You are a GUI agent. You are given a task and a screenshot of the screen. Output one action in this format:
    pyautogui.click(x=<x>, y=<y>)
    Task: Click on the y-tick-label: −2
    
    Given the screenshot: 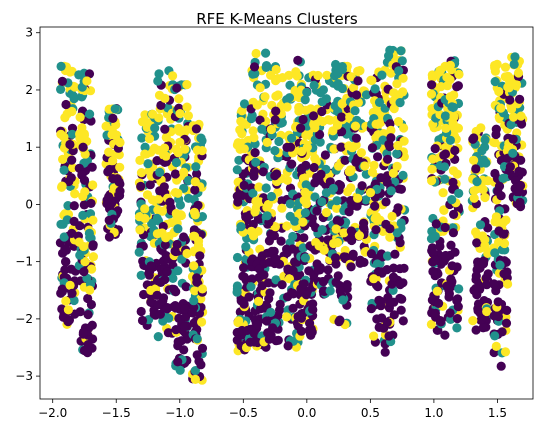 What is the action you would take?
    pyautogui.click(x=24, y=319)
    